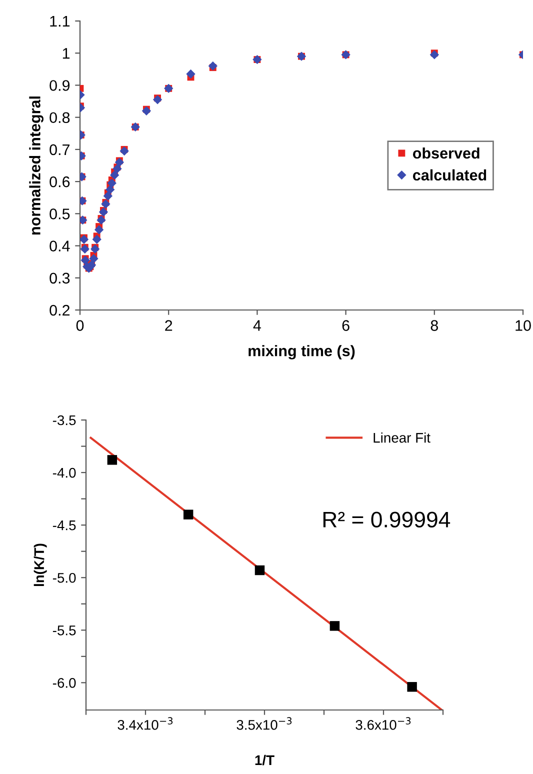  Describe the element at coordinates (523, 325) in the screenshot. I see `x-tick-label: 10` at that location.